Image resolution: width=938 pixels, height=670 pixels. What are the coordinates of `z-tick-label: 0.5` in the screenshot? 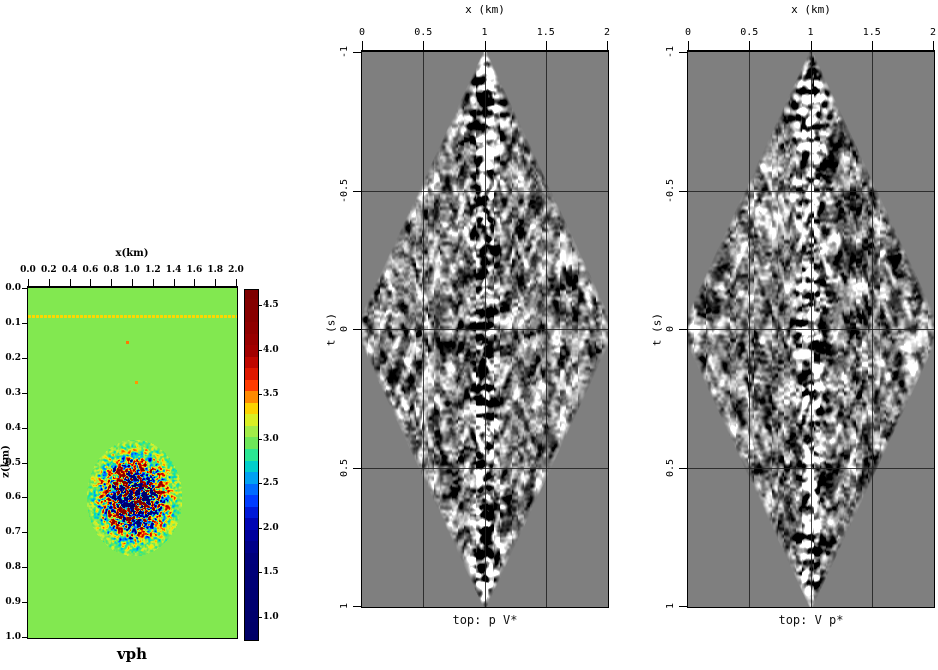 It's located at (13, 462).